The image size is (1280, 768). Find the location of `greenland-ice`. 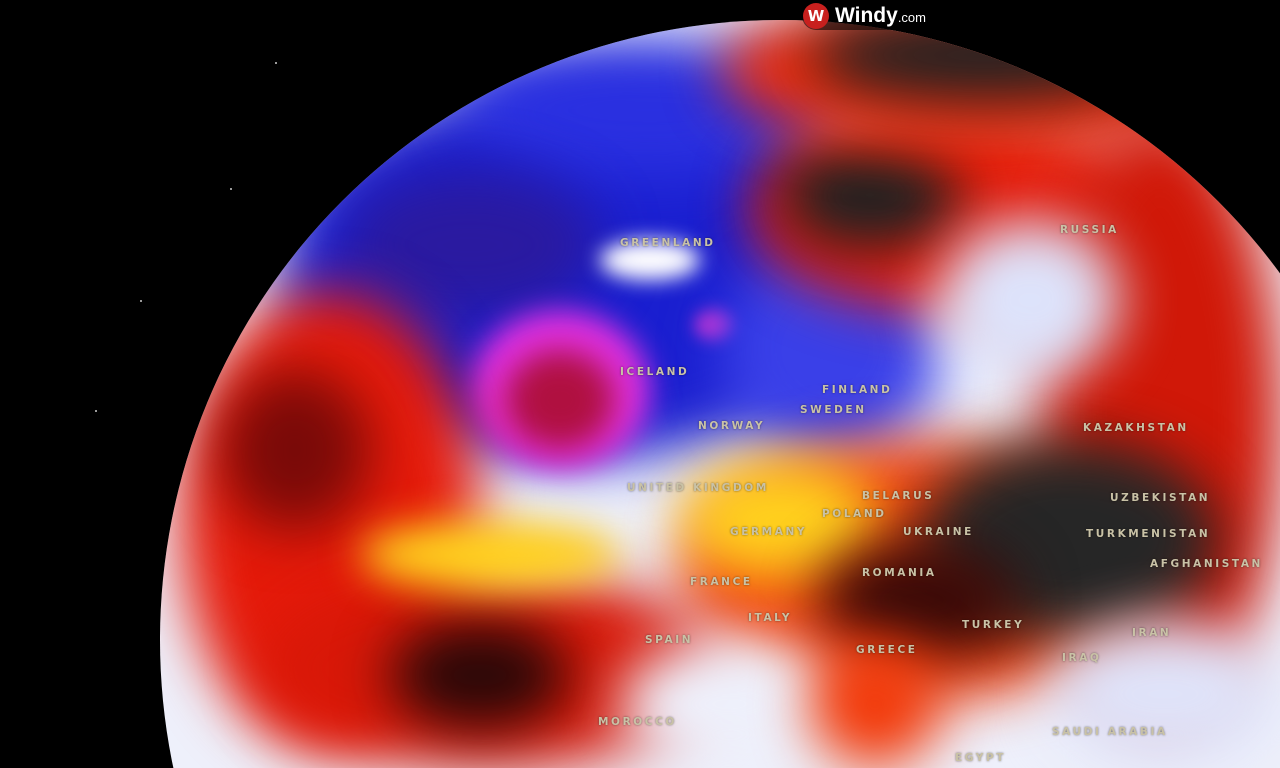

greenland-ice is located at coordinates (650, 260).